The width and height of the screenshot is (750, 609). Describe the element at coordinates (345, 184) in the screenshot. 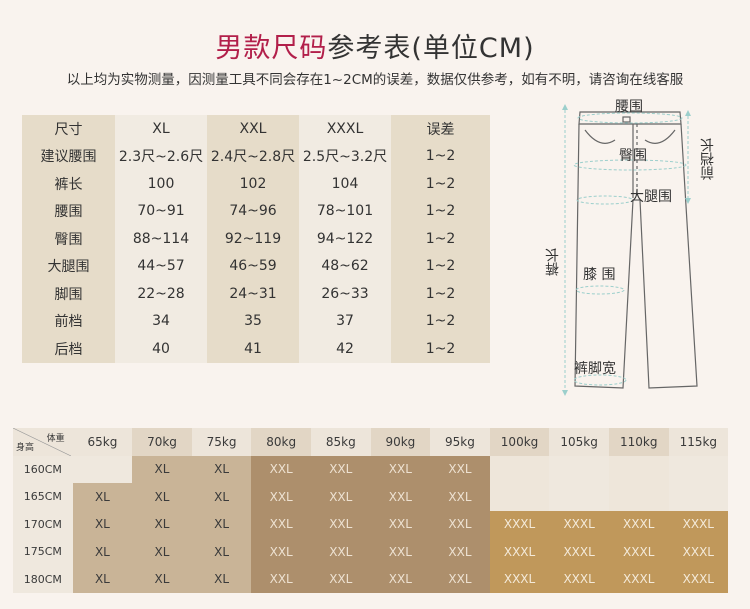

I see `size-table-cell: 104` at that location.